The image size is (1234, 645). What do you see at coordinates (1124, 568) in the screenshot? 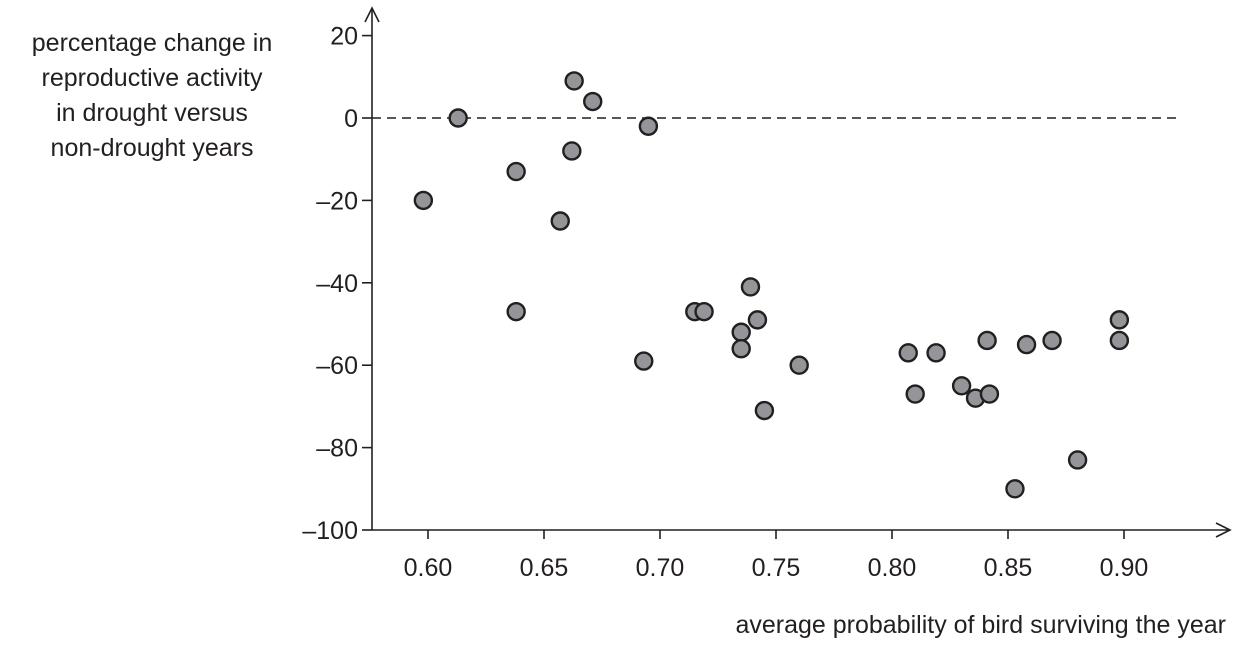
I see `x-tick-label: 0.90` at bounding box center [1124, 568].